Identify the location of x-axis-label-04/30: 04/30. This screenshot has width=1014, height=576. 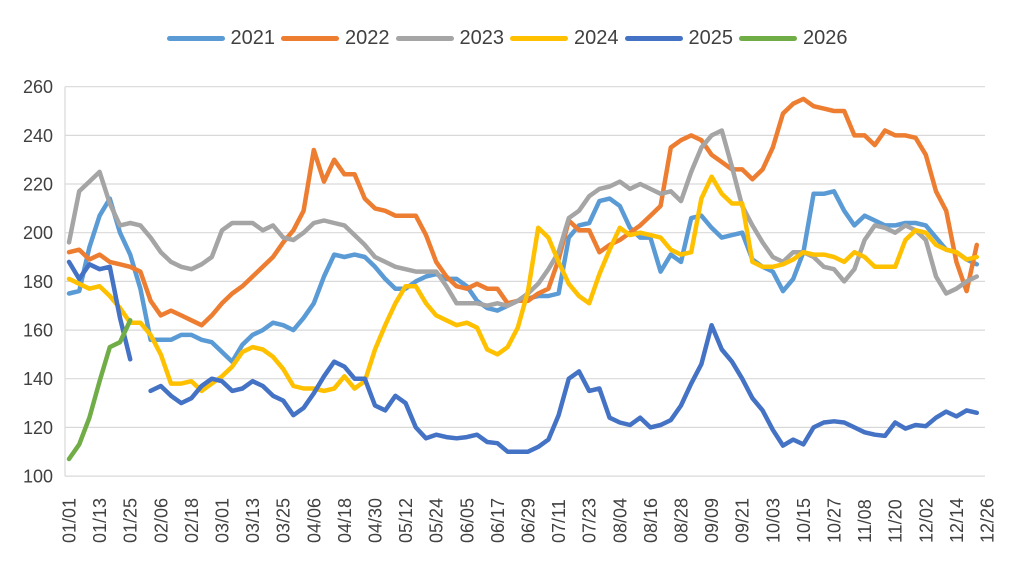
(376, 520).